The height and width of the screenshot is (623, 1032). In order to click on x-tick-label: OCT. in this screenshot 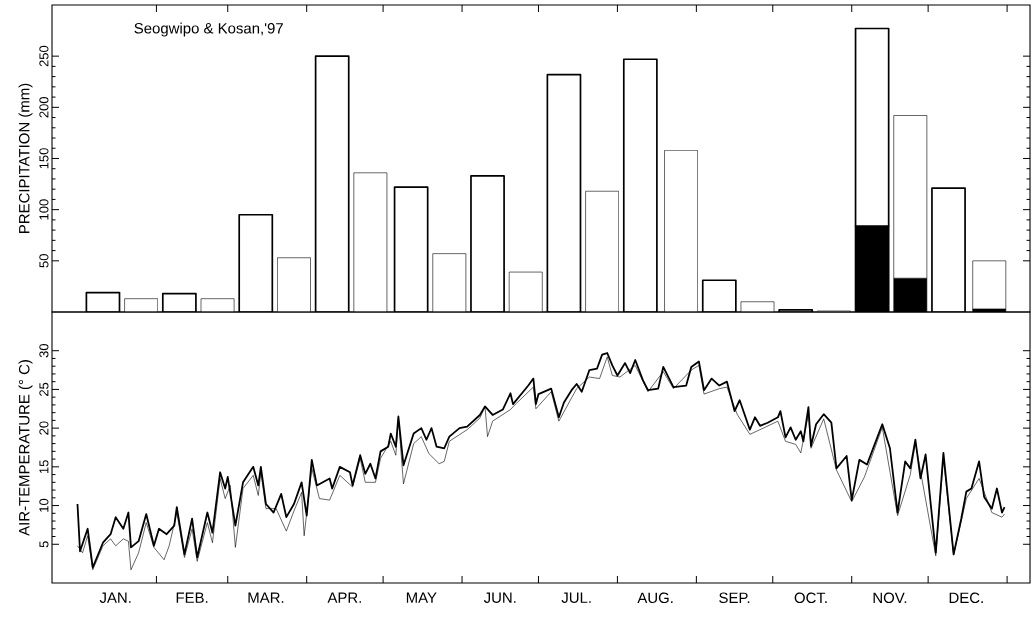, I will do `click(810, 598)`.